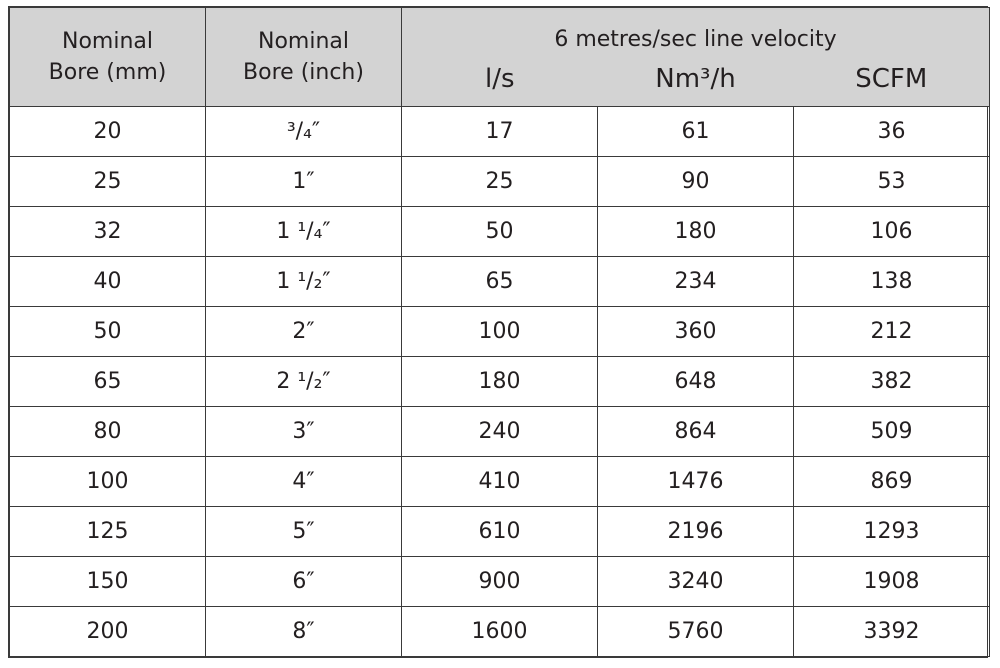 The height and width of the screenshot is (668, 1000). I want to click on cell-nm3-per-hour: 1476, so click(695, 481).